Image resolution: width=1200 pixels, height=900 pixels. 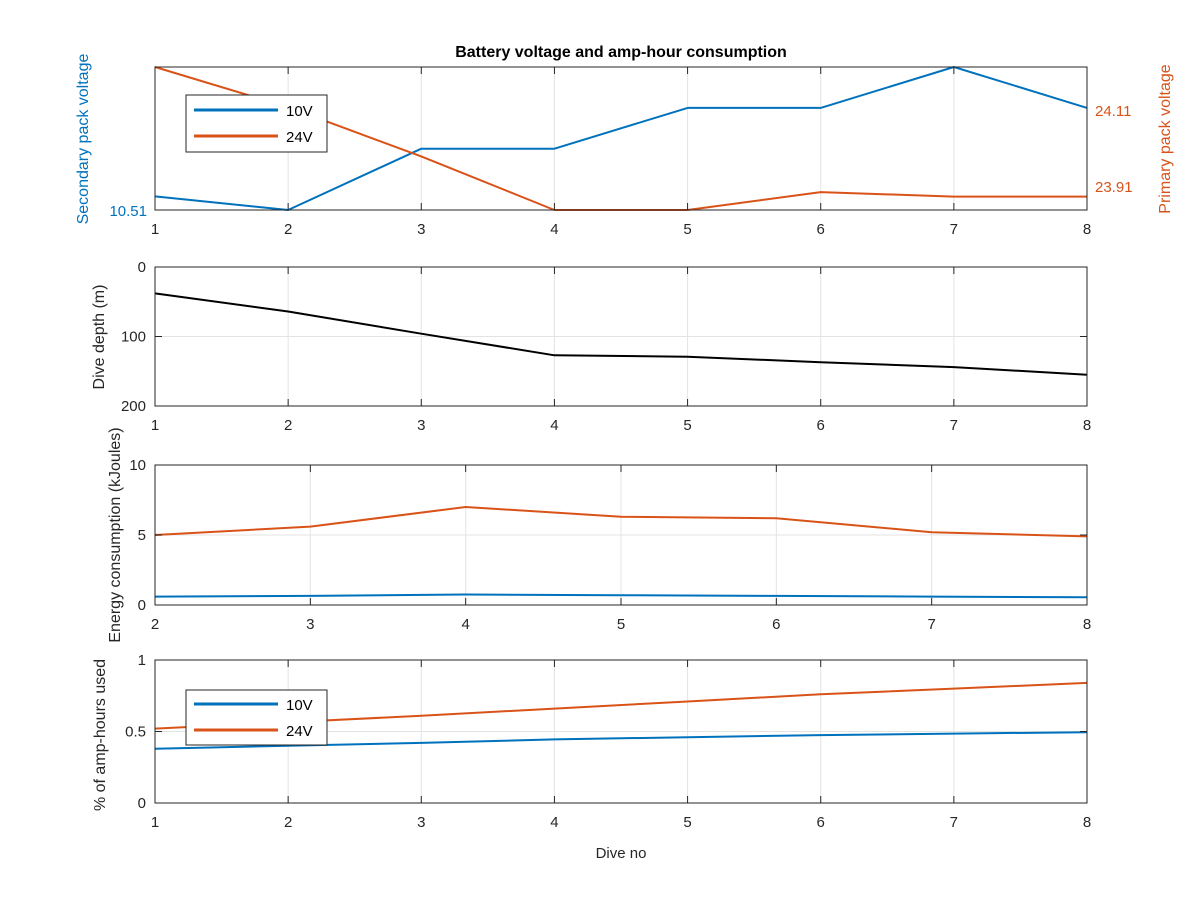 What do you see at coordinates (155, 425) in the screenshot?
I see `depth-x-tick-label: 1` at bounding box center [155, 425].